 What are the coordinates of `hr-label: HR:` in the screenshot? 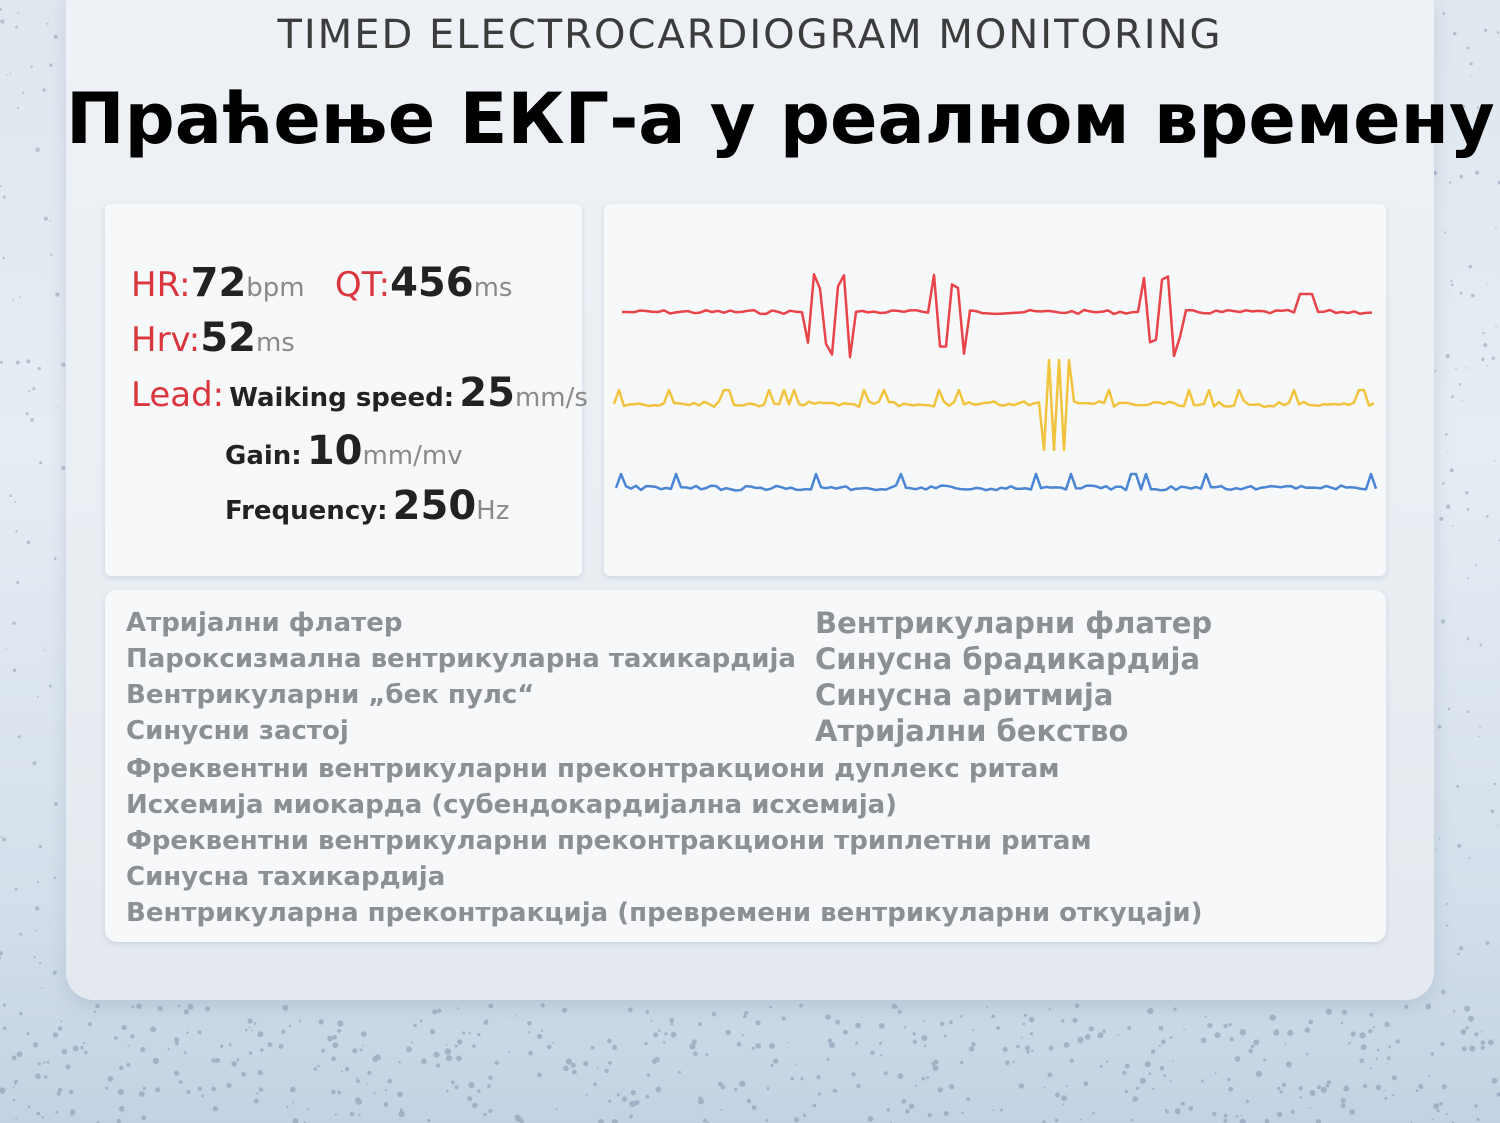 It's located at (161, 285).